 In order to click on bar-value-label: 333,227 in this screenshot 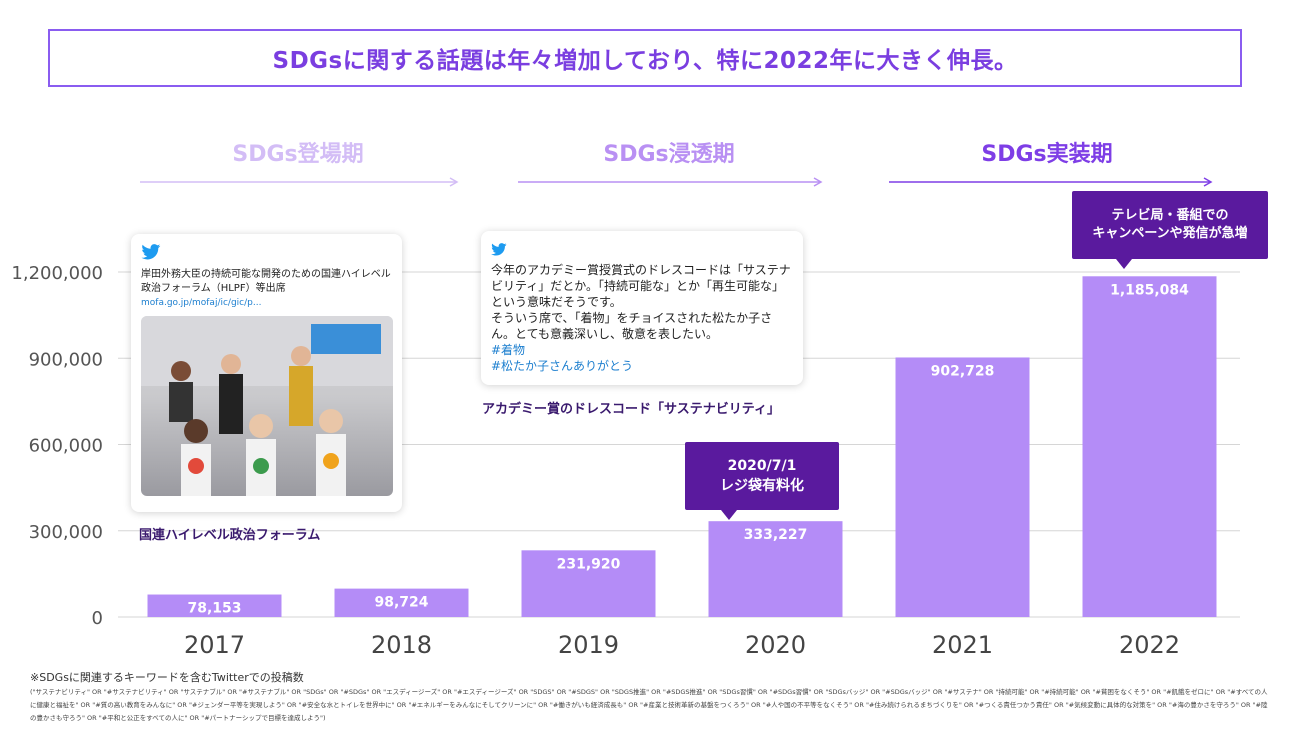, I will do `click(776, 535)`.